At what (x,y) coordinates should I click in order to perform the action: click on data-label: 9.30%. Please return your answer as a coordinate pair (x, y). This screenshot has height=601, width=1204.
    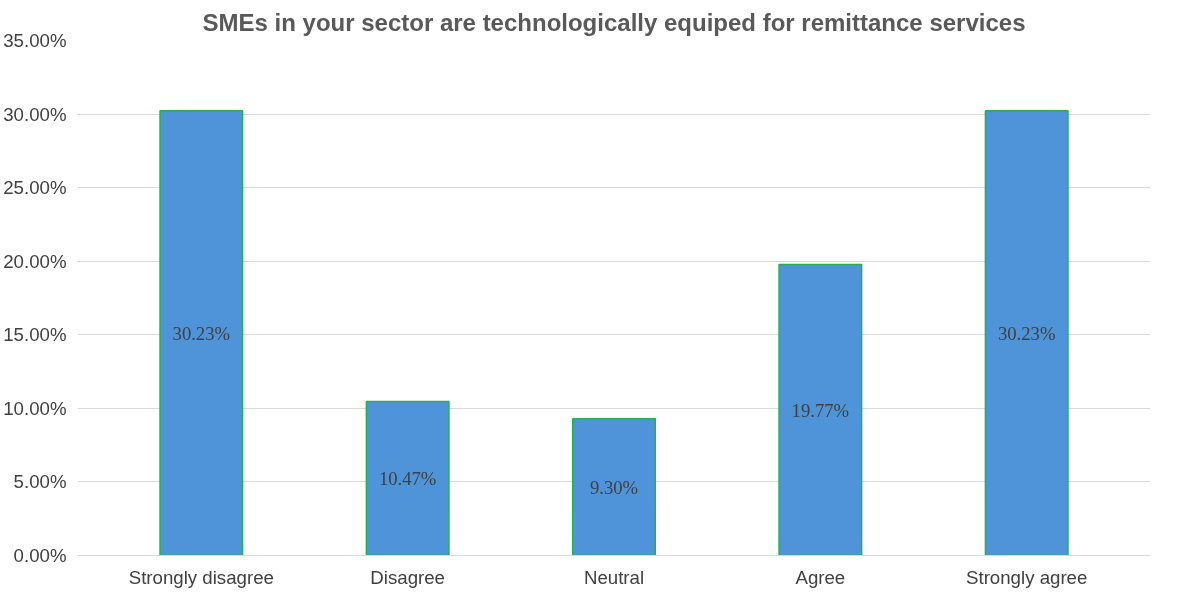
    Looking at the image, I should click on (614, 487).